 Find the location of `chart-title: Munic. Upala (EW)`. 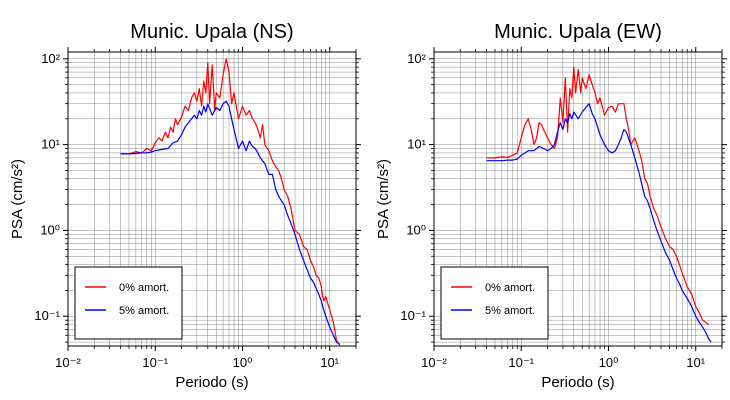

chart-title: Munic. Upala (EW) is located at coordinates (578, 32).